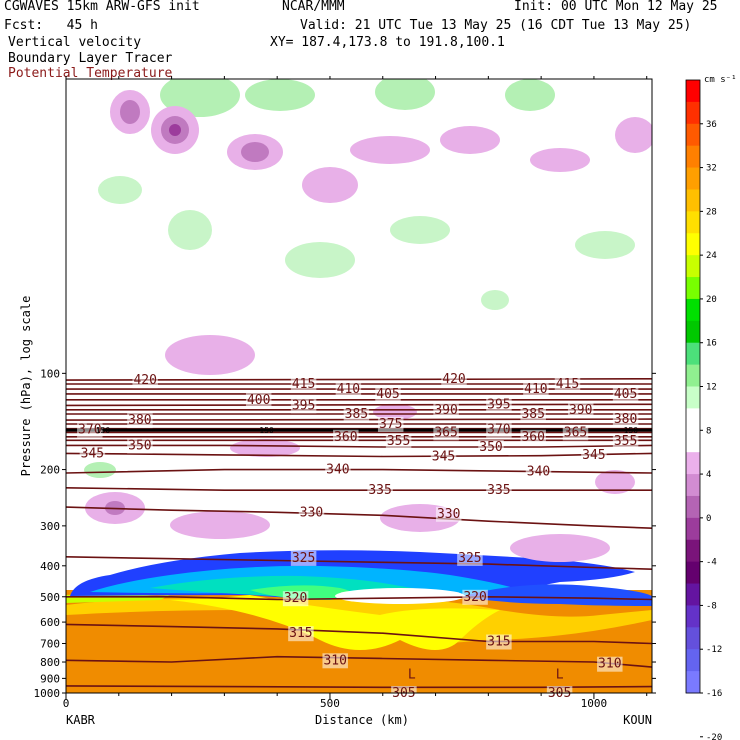 Image resolution: width=740 pixels, height=740 pixels. I want to click on theta-label: 390, so click(445, 410).